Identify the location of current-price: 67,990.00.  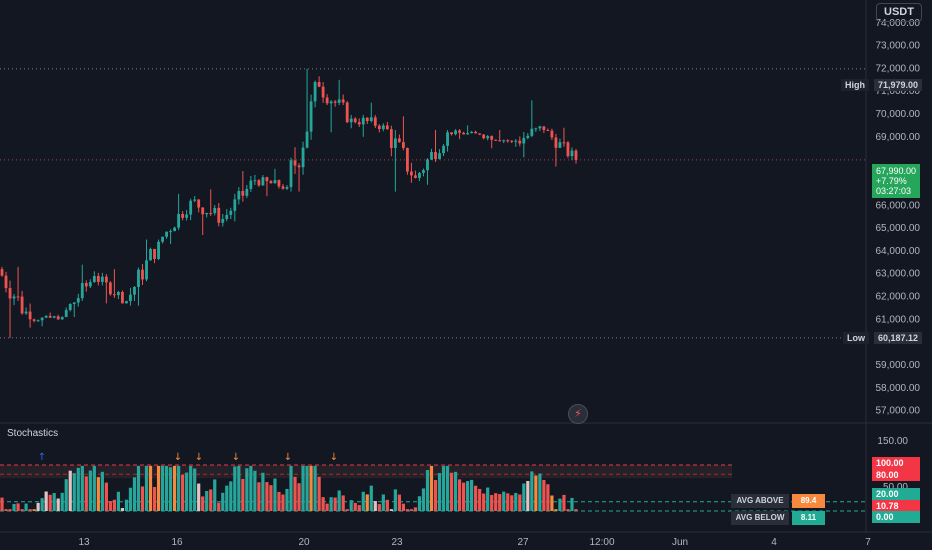
(896, 171).